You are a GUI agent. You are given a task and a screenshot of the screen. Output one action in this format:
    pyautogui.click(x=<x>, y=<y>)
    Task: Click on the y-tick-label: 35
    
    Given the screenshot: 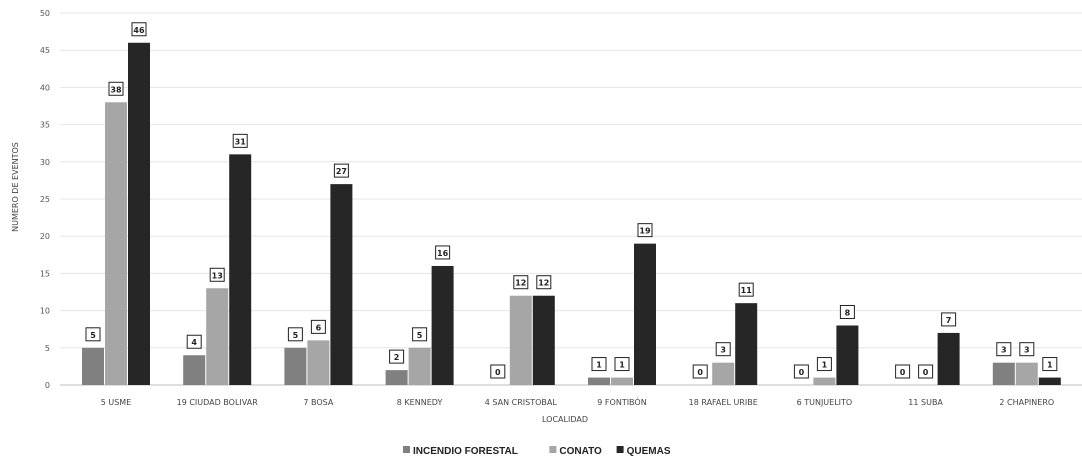 What is the action you would take?
    pyautogui.click(x=45, y=125)
    